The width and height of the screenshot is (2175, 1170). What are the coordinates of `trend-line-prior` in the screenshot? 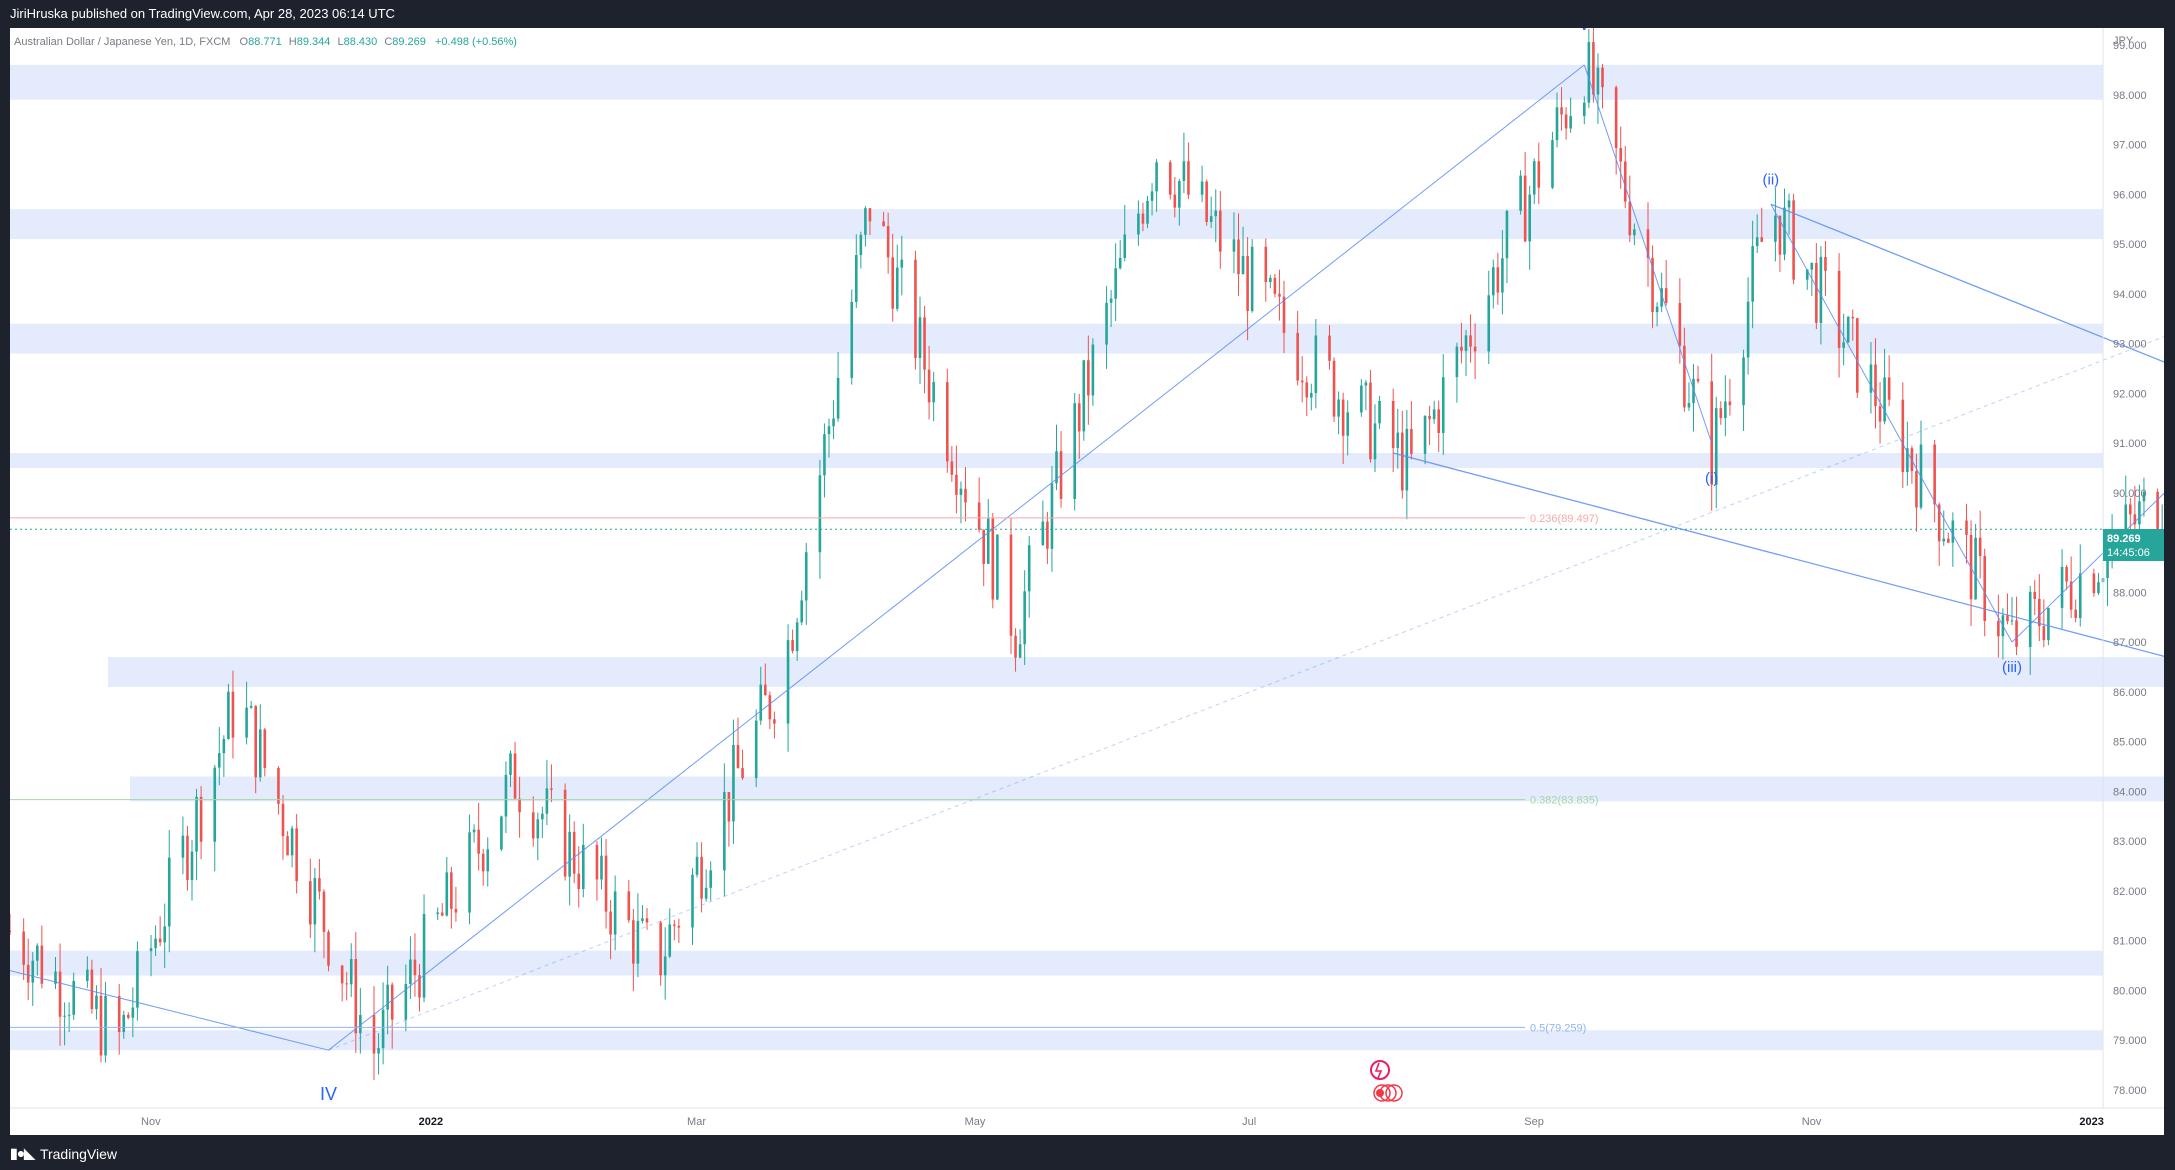 It's located at (169, 1010).